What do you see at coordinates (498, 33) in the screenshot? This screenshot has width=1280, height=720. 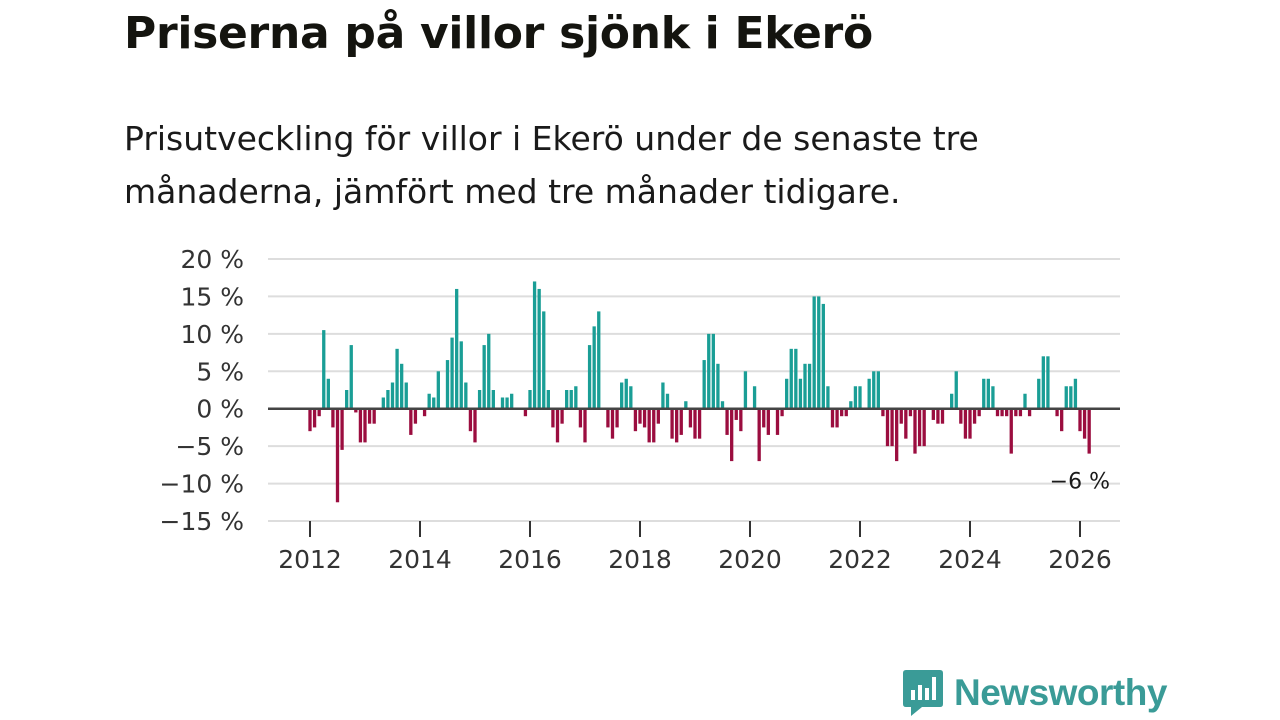 I see `page-title: Priserna på villor sjönk i Ekerö` at bounding box center [498, 33].